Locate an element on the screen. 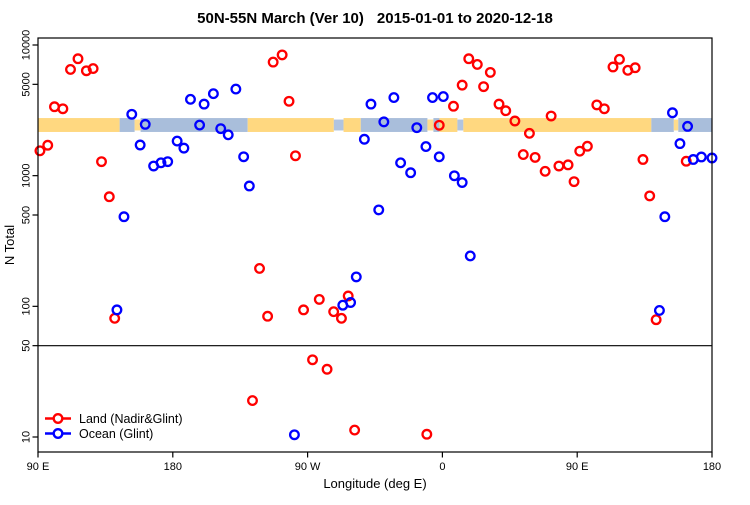 This screenshot has height=505, width=750. legend: Land (Nadir&Glint) Ocean (Glint) is located at coordinates (114, 426).